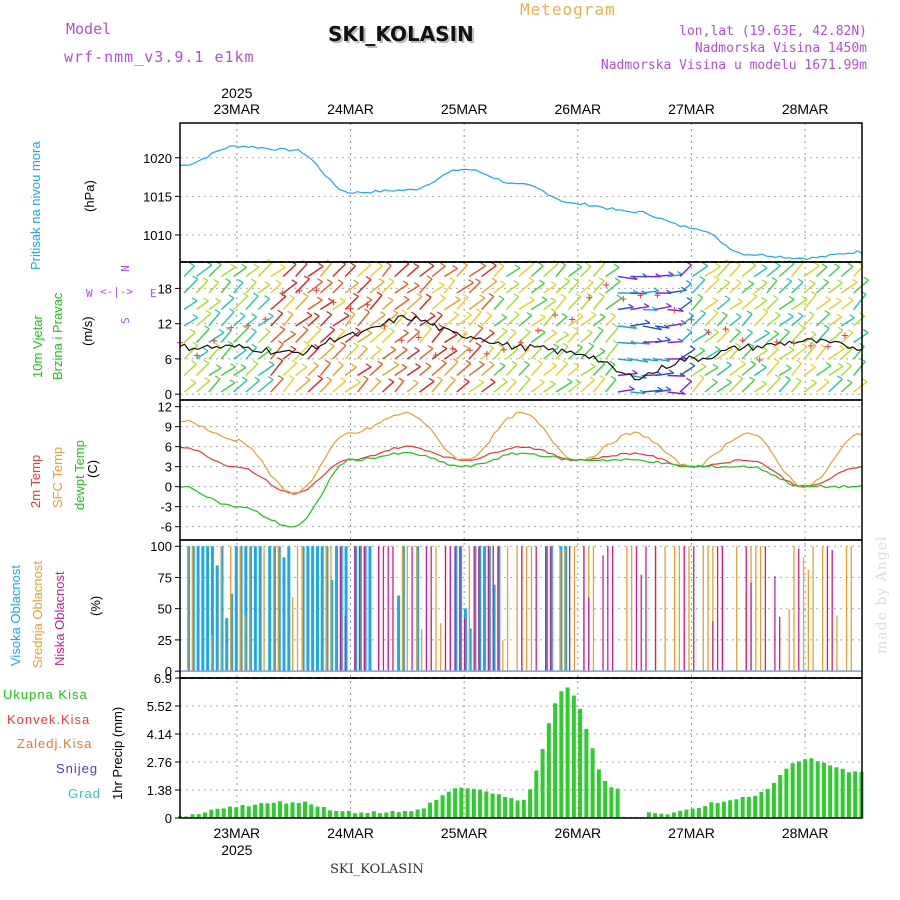 This screenshot has width=900, height=900. Describe the element at coordinates (157, 196) in the screenshot. I see `y-tick-label: 1015` at that location.